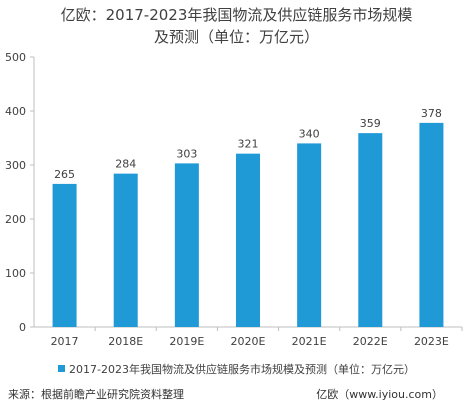  I want to click on x-tick-label: 2023E, so click(431, 341).